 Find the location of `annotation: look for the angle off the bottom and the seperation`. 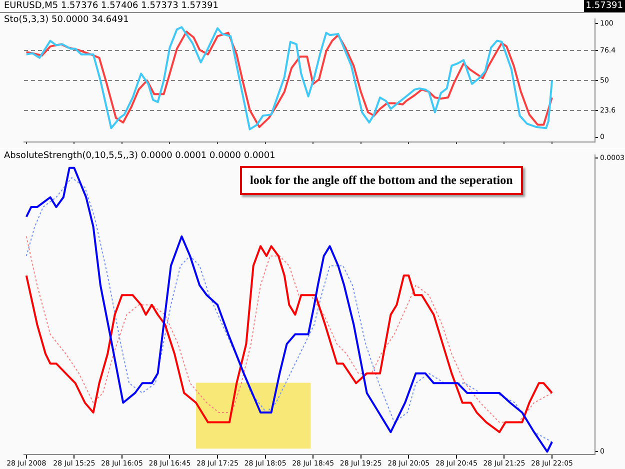

annotation: look for the angle off the bottom and the seperation is located at coordinates (381, 180).